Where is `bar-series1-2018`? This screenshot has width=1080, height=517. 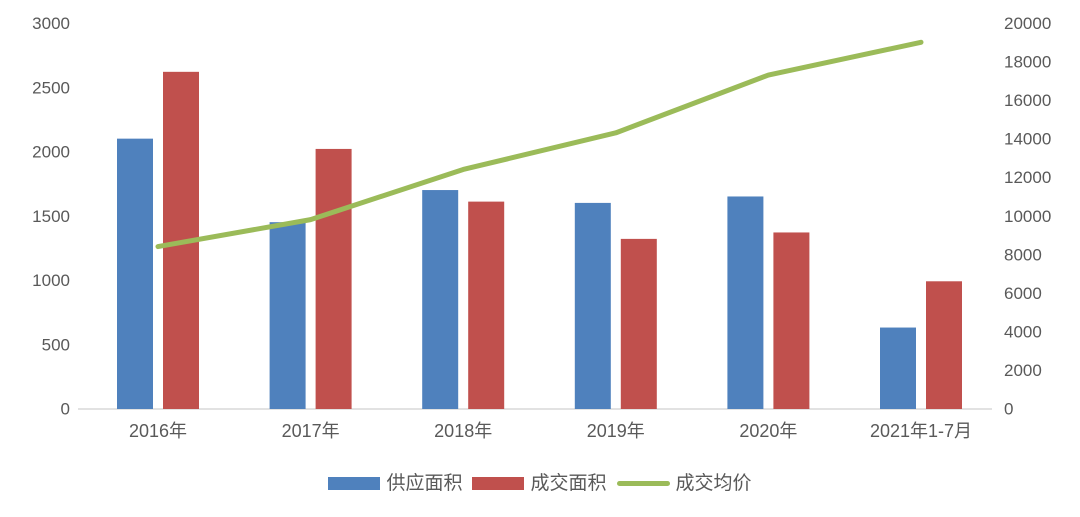
bar-series1-2018 is located at coordinates (486, 305).